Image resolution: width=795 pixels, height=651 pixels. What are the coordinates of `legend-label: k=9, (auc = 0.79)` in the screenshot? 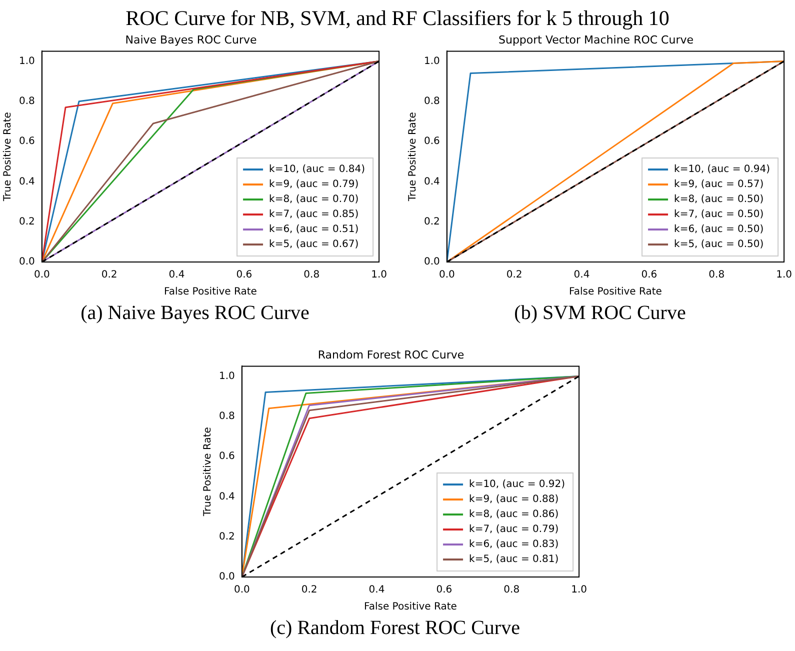 It's located at (314, 184).